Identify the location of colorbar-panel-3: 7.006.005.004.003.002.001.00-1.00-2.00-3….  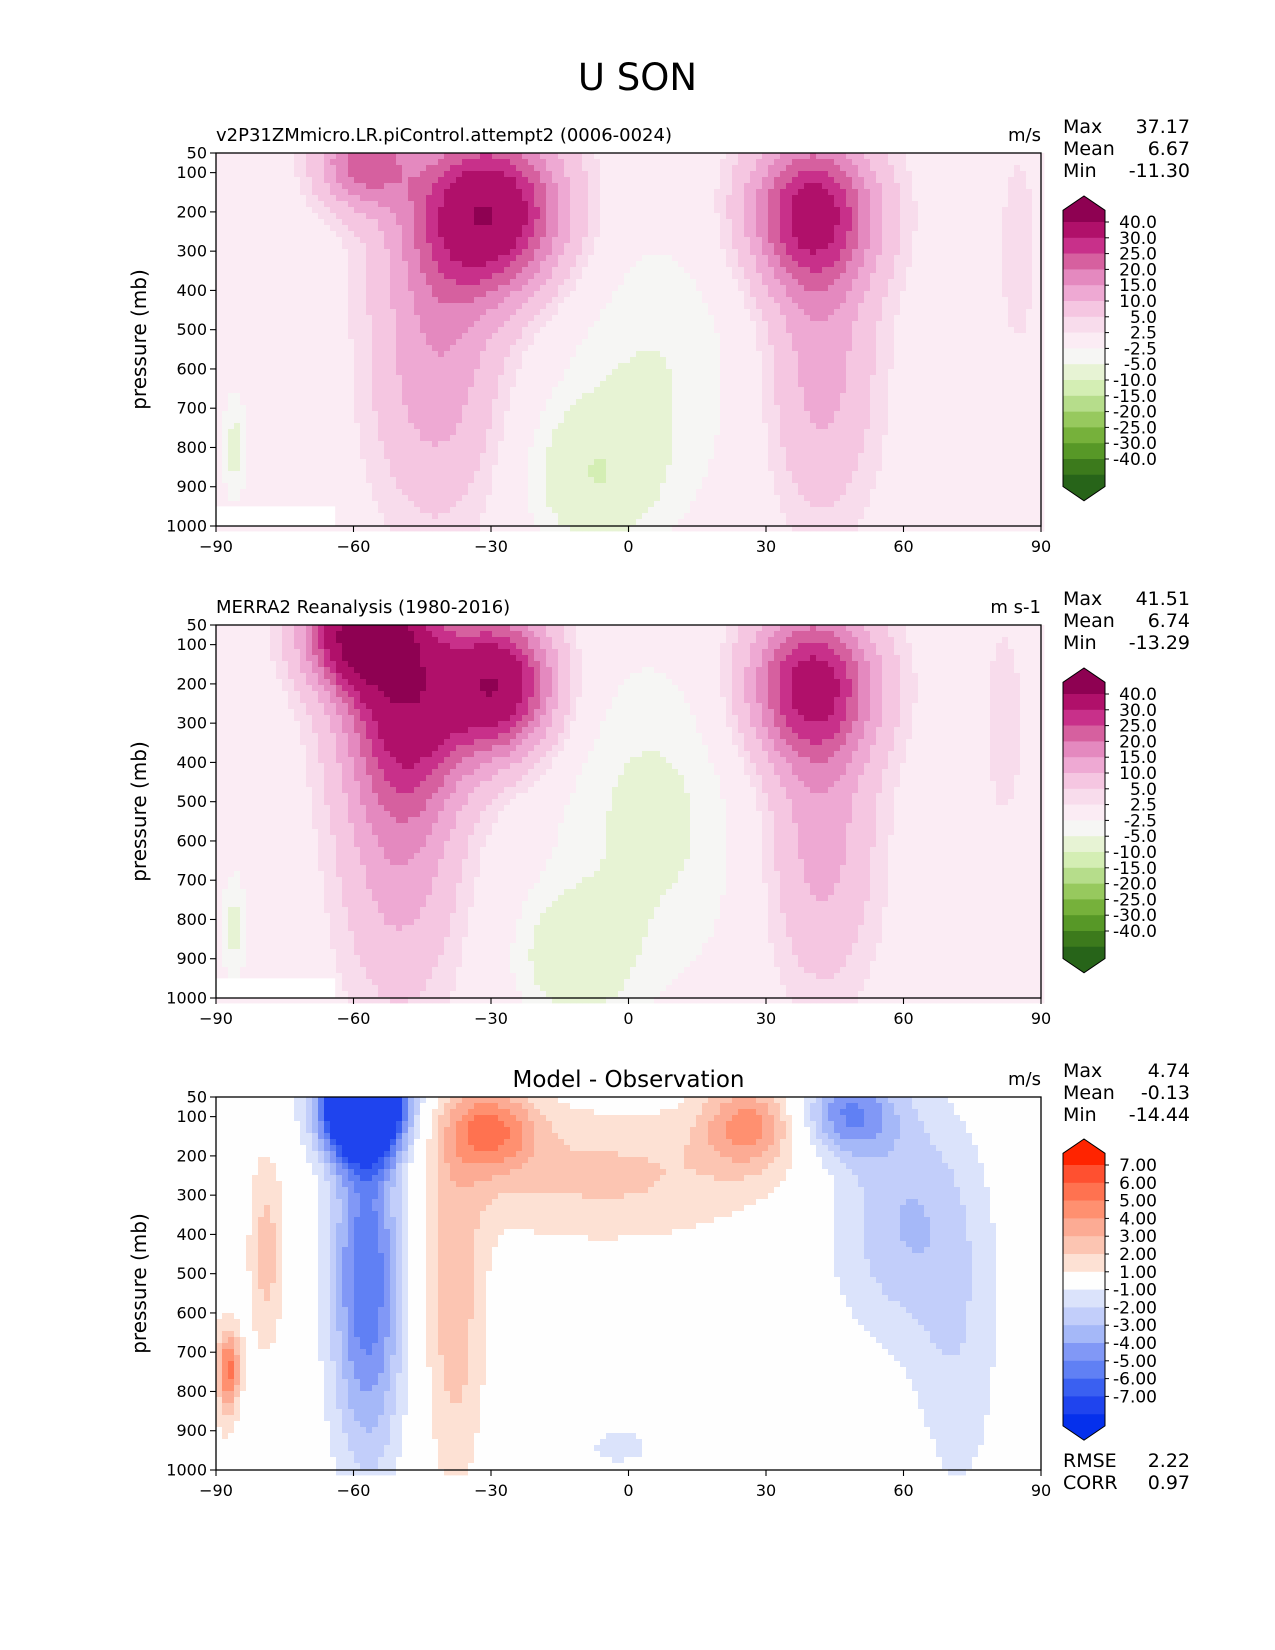
(1109, 1289).